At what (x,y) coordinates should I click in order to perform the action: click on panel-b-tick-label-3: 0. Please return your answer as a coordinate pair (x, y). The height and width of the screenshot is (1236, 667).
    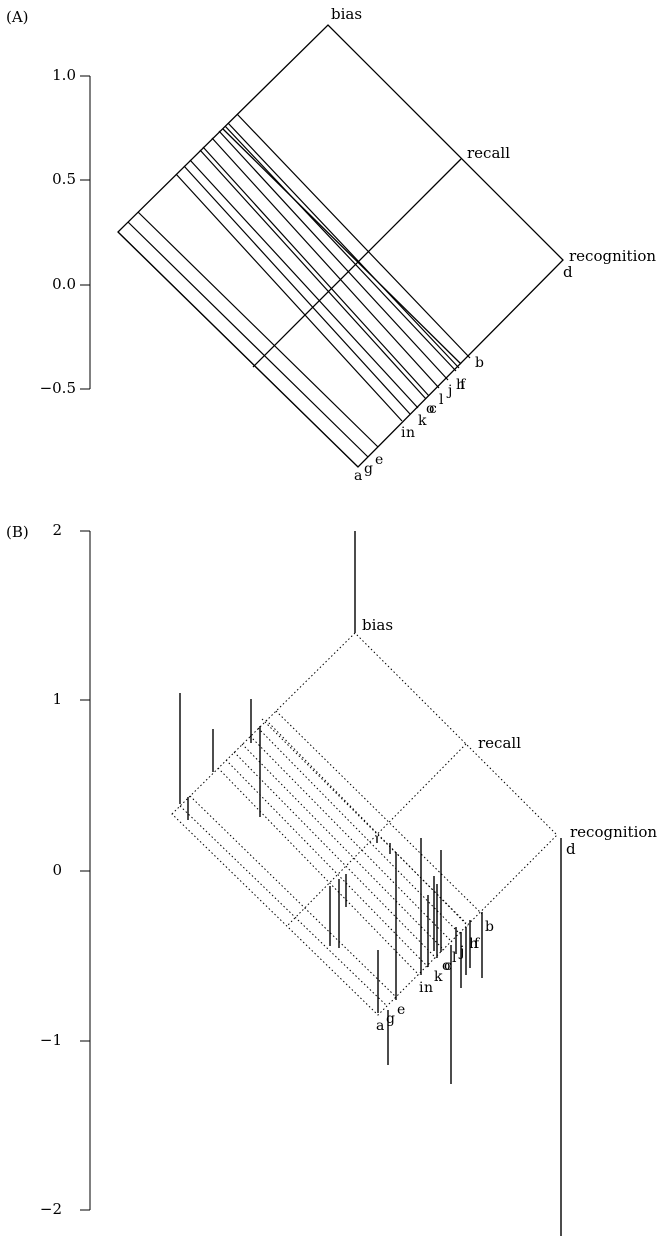
    Looking at the image, I should click on (57, 870).